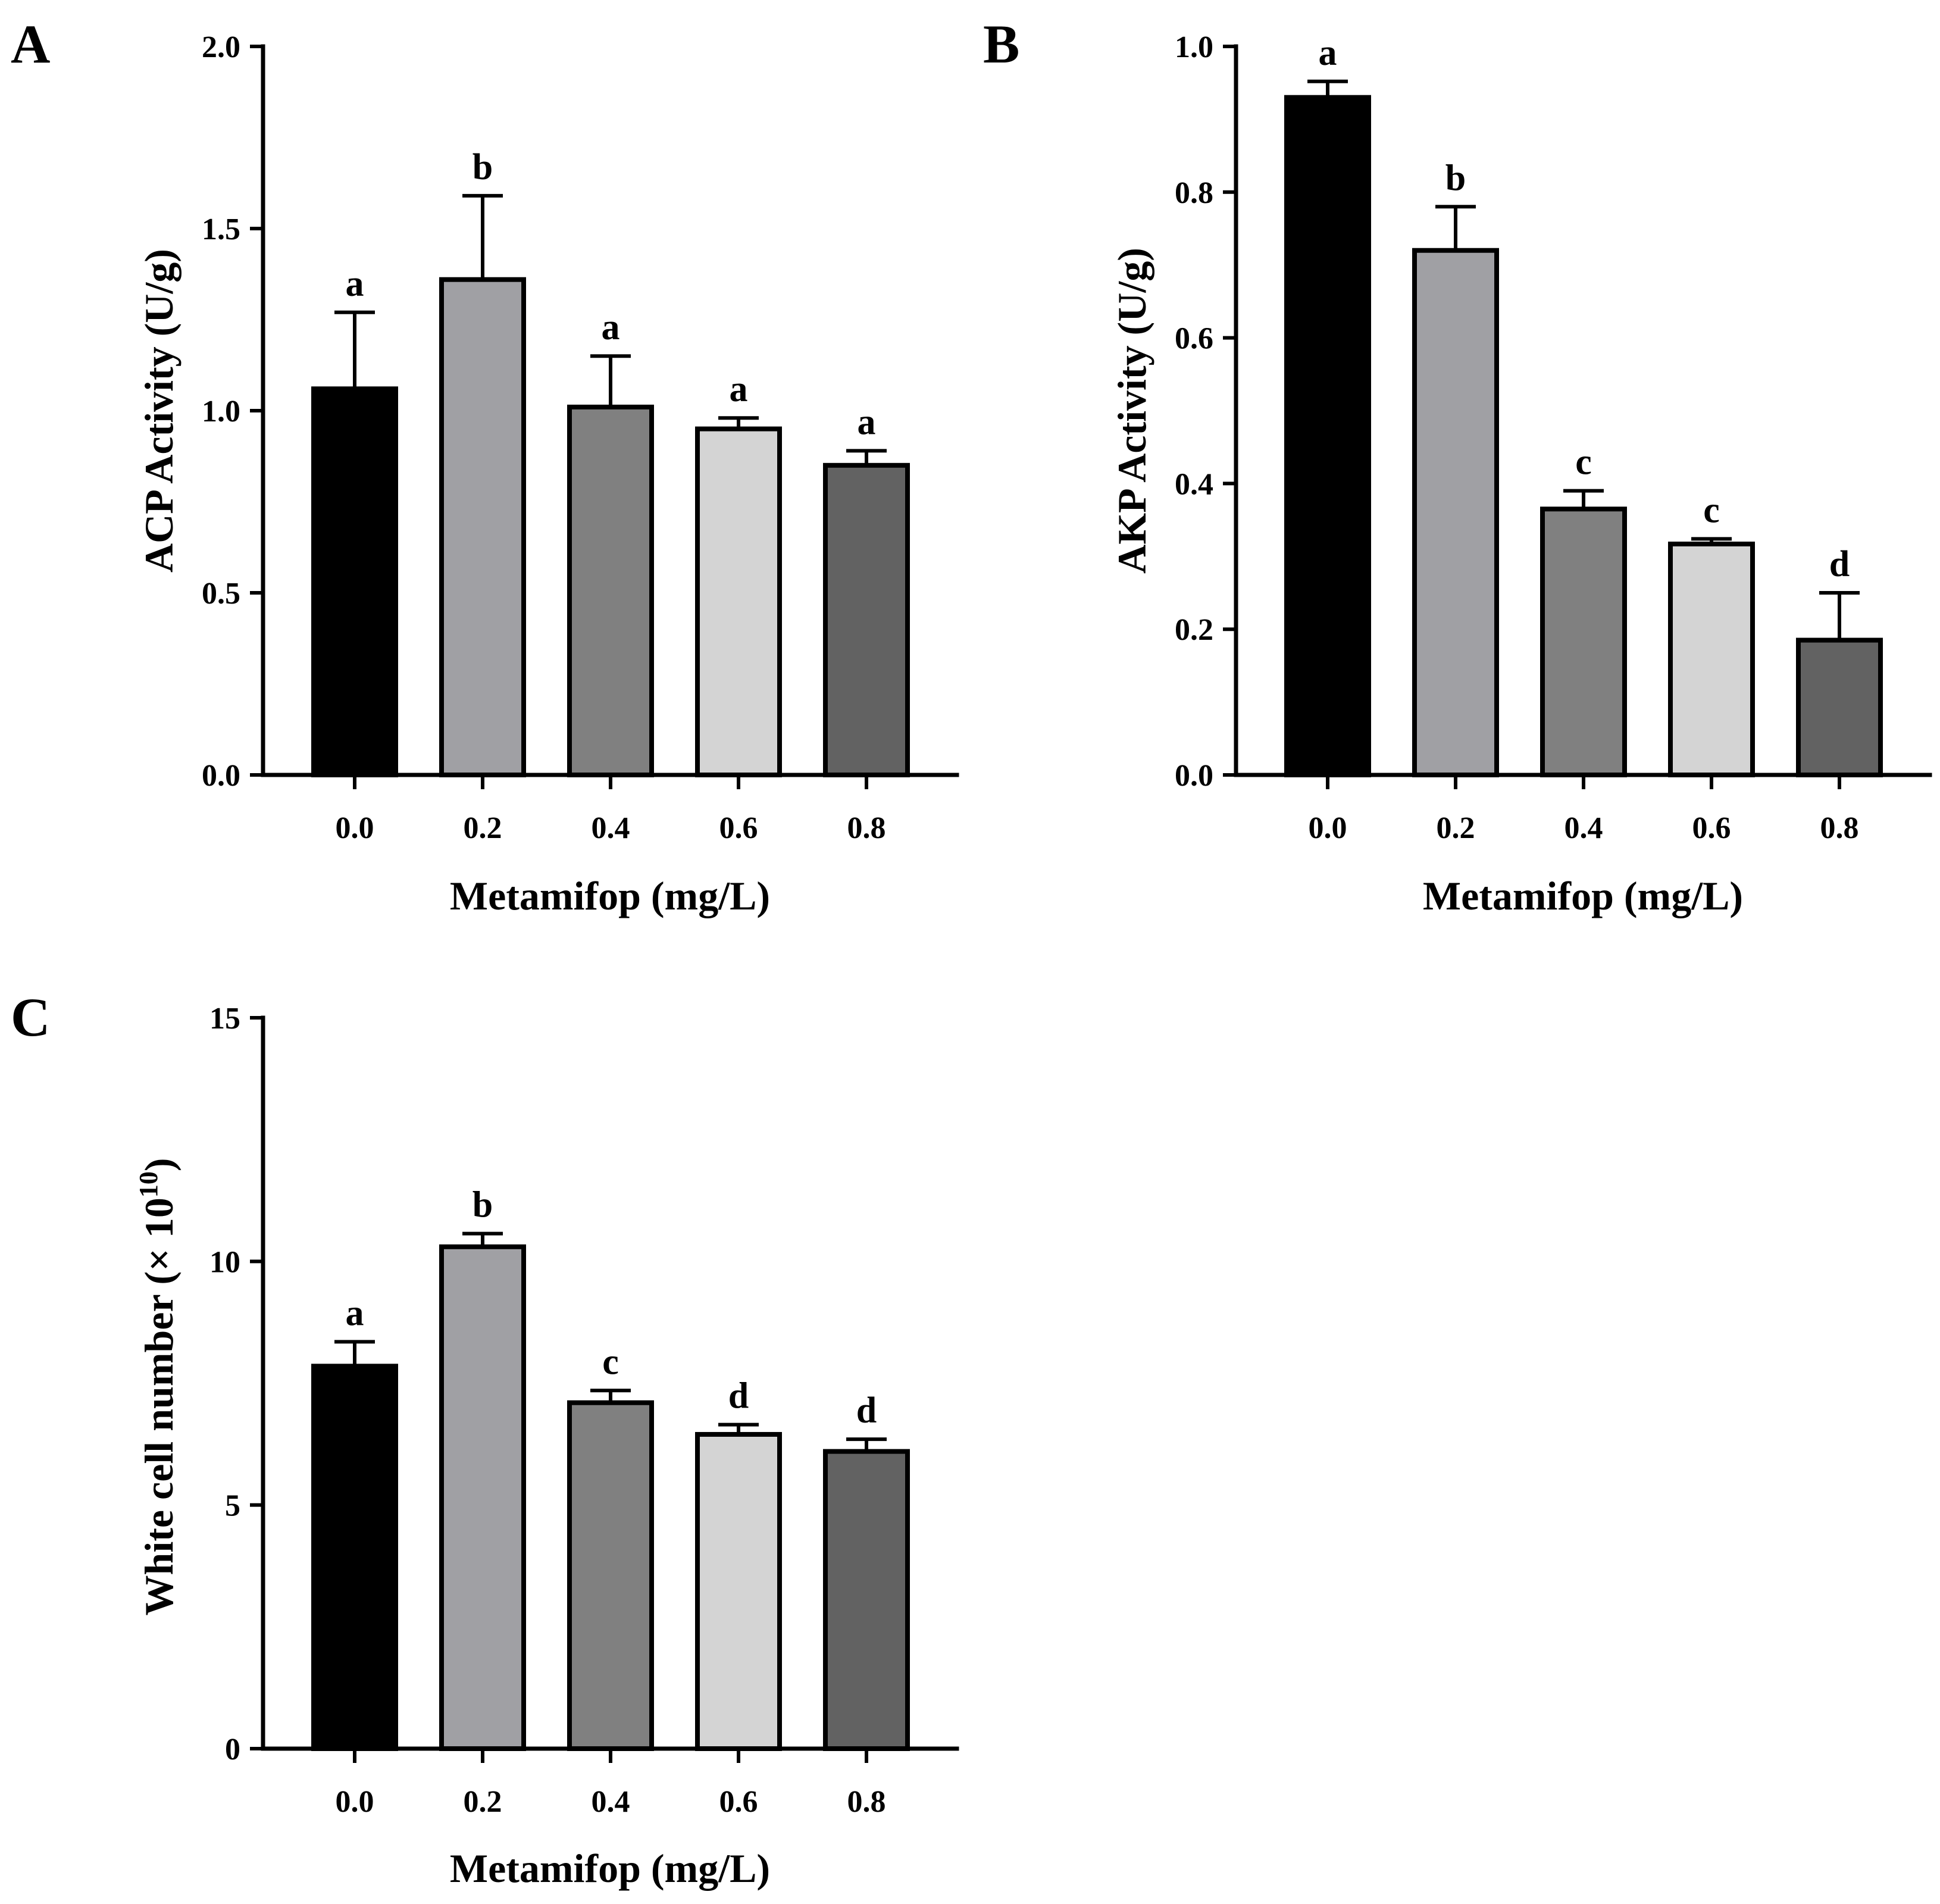 This screenshot has height=1904, width=1940. What do you see at coordinates (355, 1802) in the screenshot?
I see `panel-c-x-tick-label: 0.0` at bounding box center [355, 1802].